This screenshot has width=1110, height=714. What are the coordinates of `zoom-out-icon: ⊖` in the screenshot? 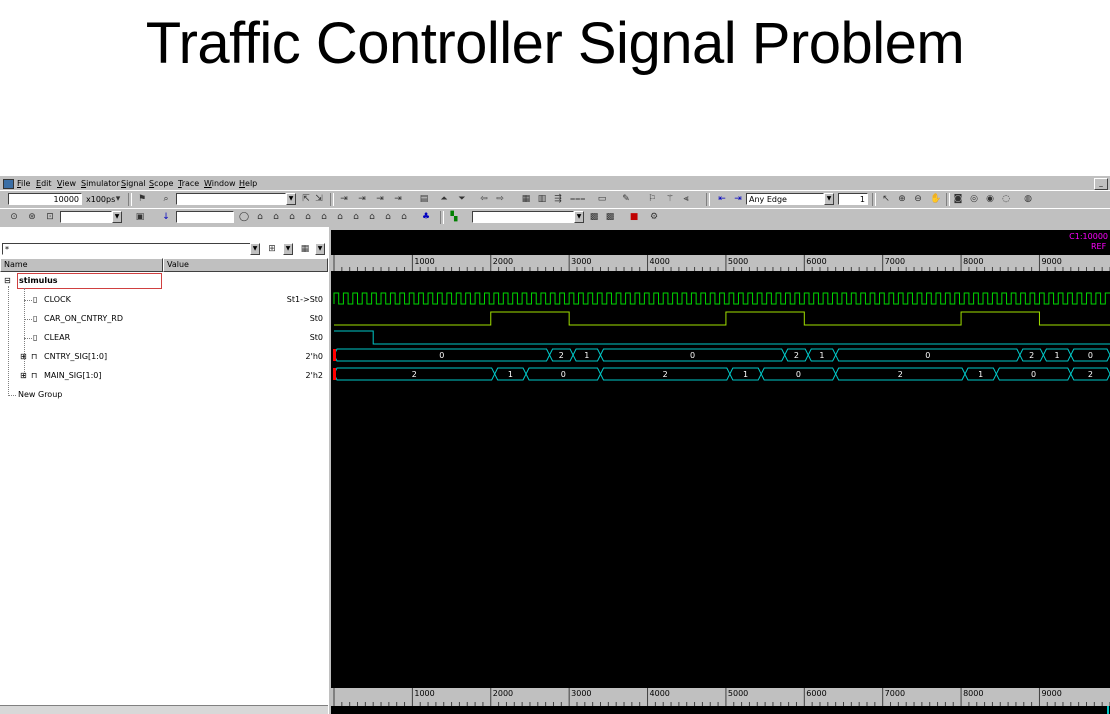 It's located at (918, 199).